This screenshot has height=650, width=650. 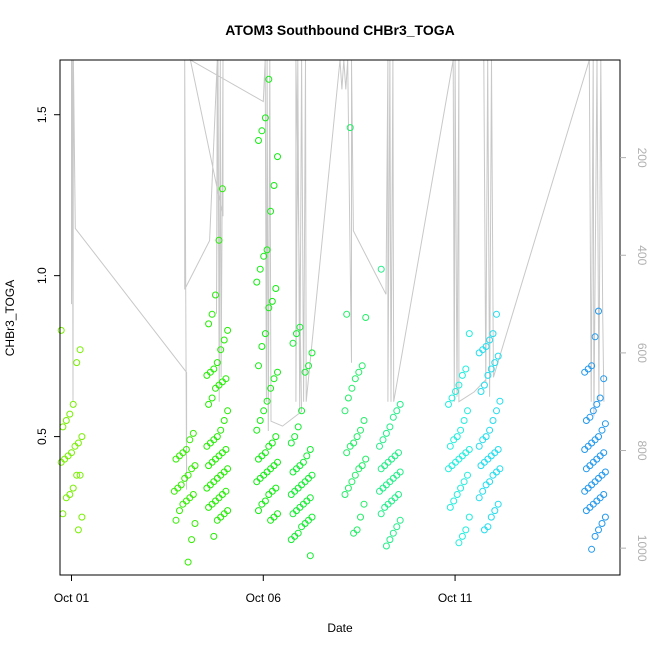 I want to click on x-axis: Oct 01 Oct 06 Oct 11, so click(x=263, y=590).